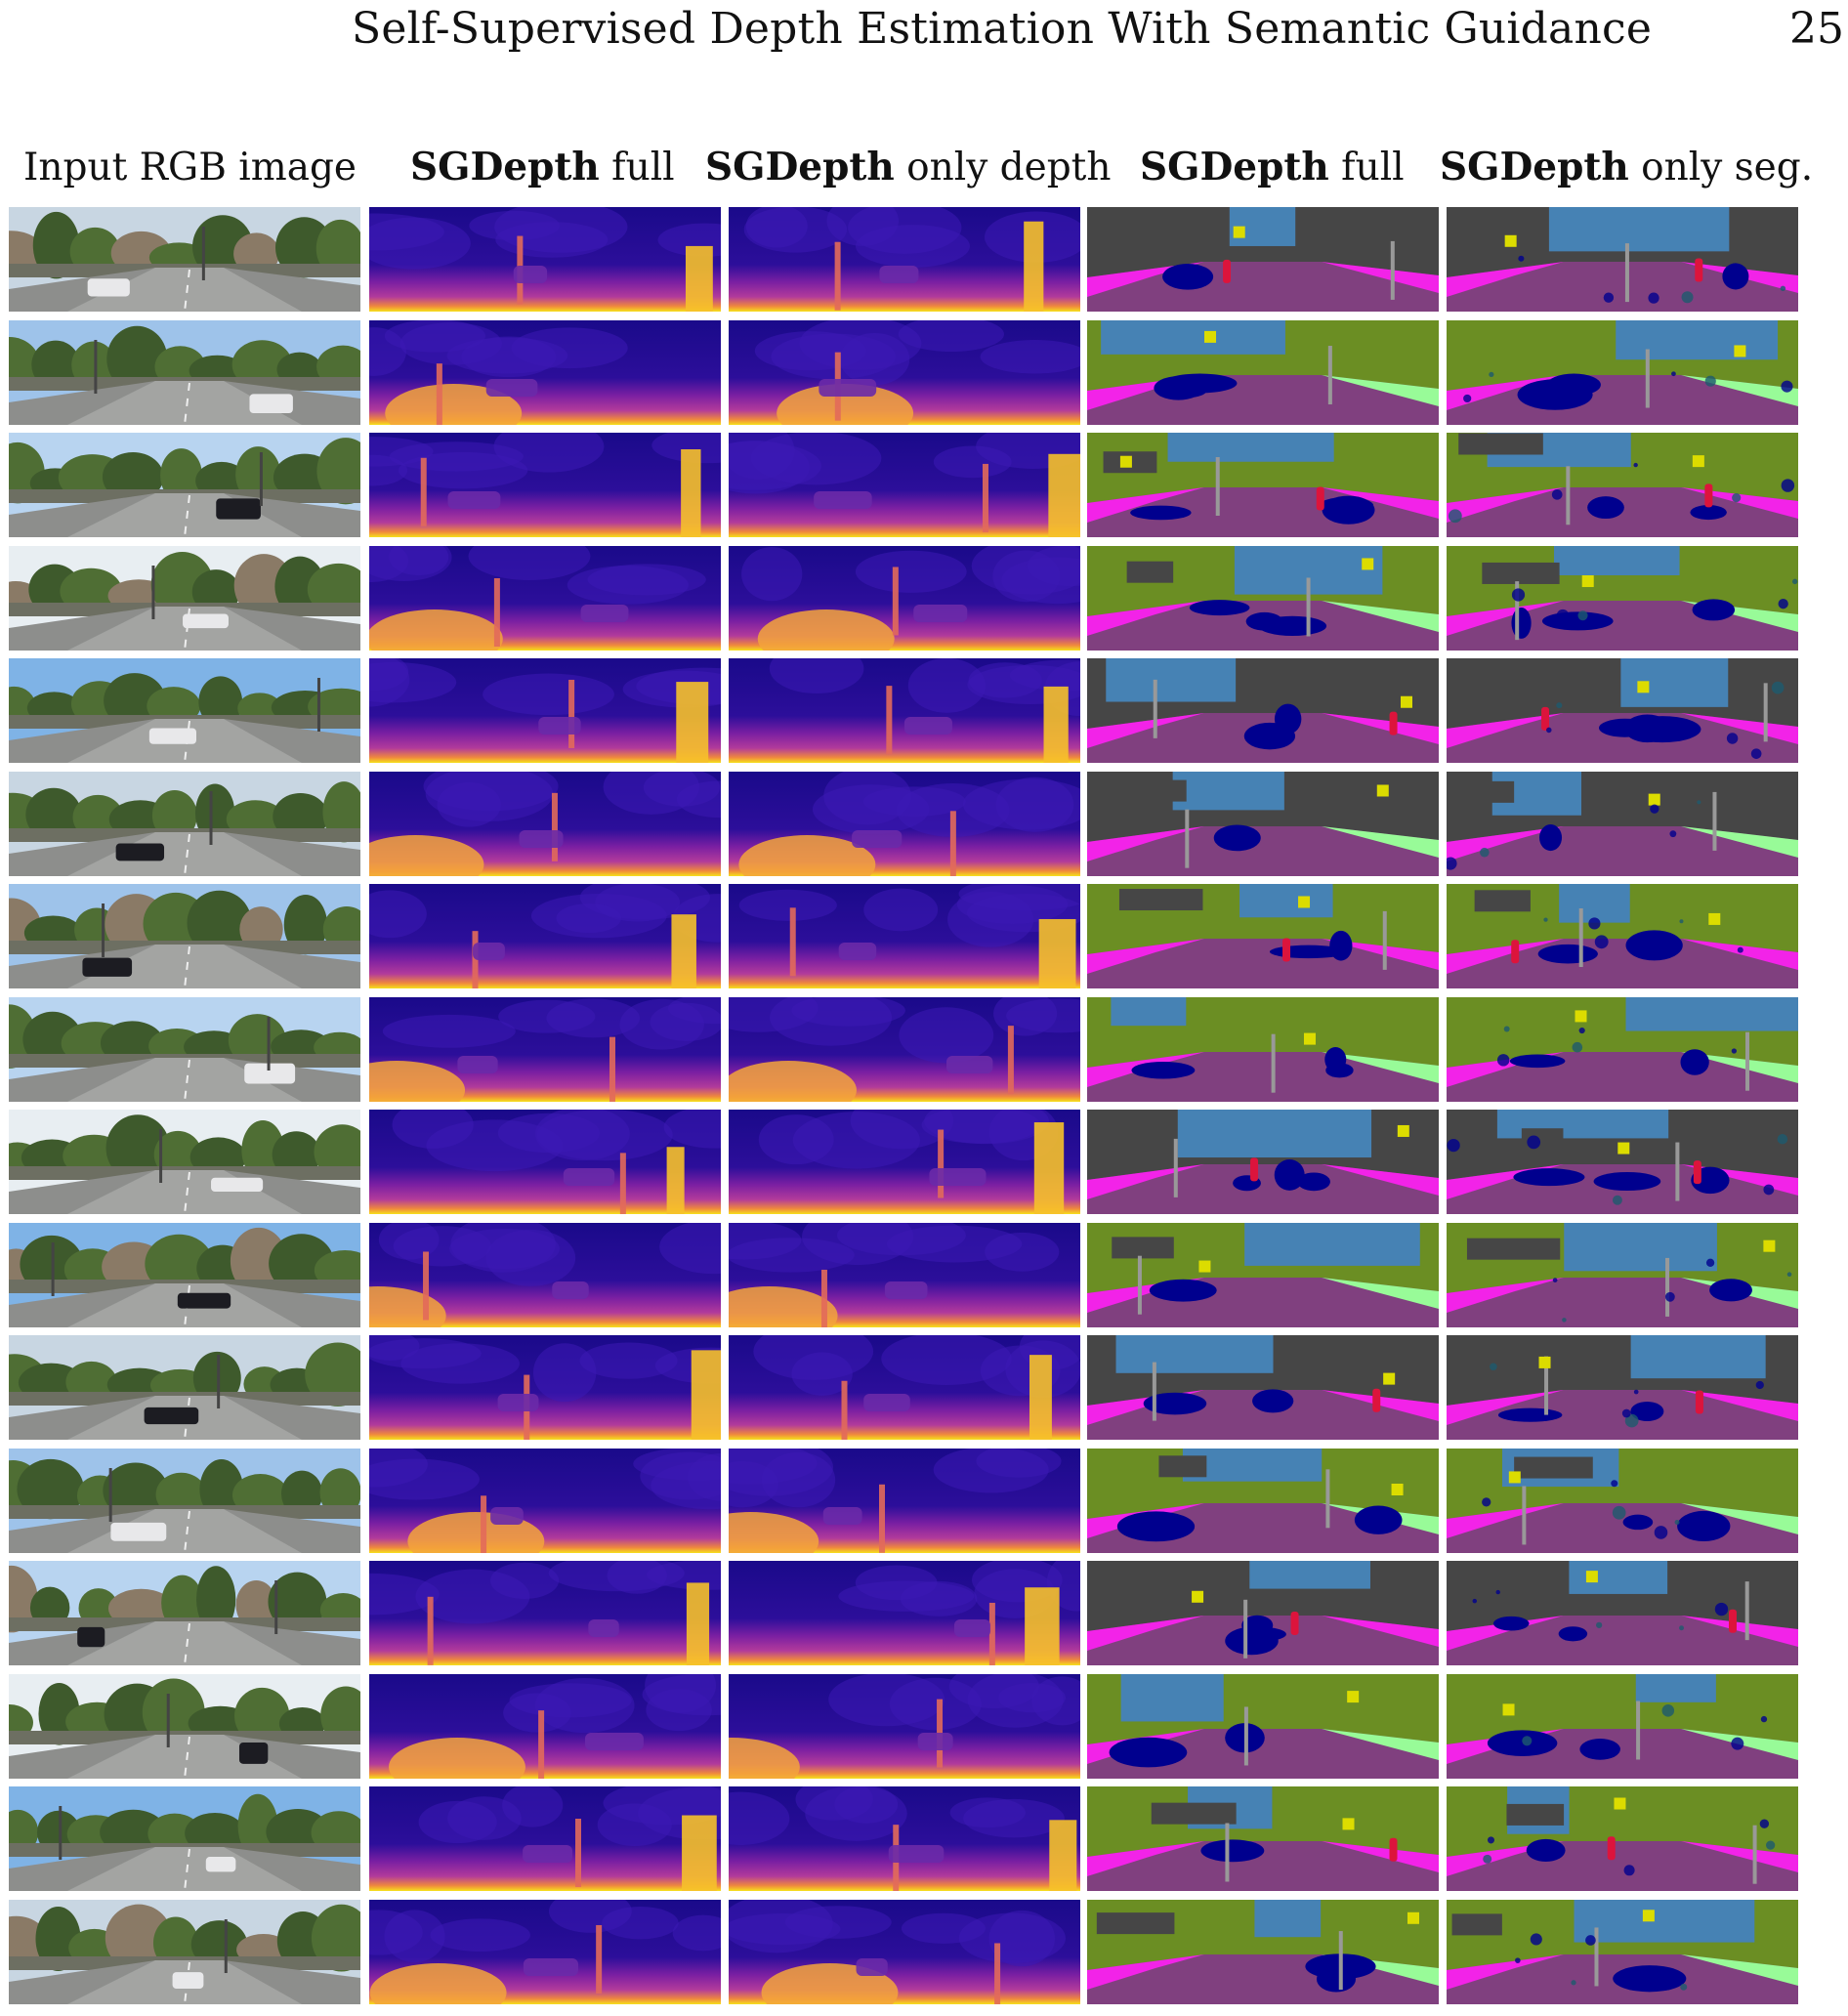 The image size is (1848, 2016). I want to click on column-header-input: Input RGB image, so click(190, 167).